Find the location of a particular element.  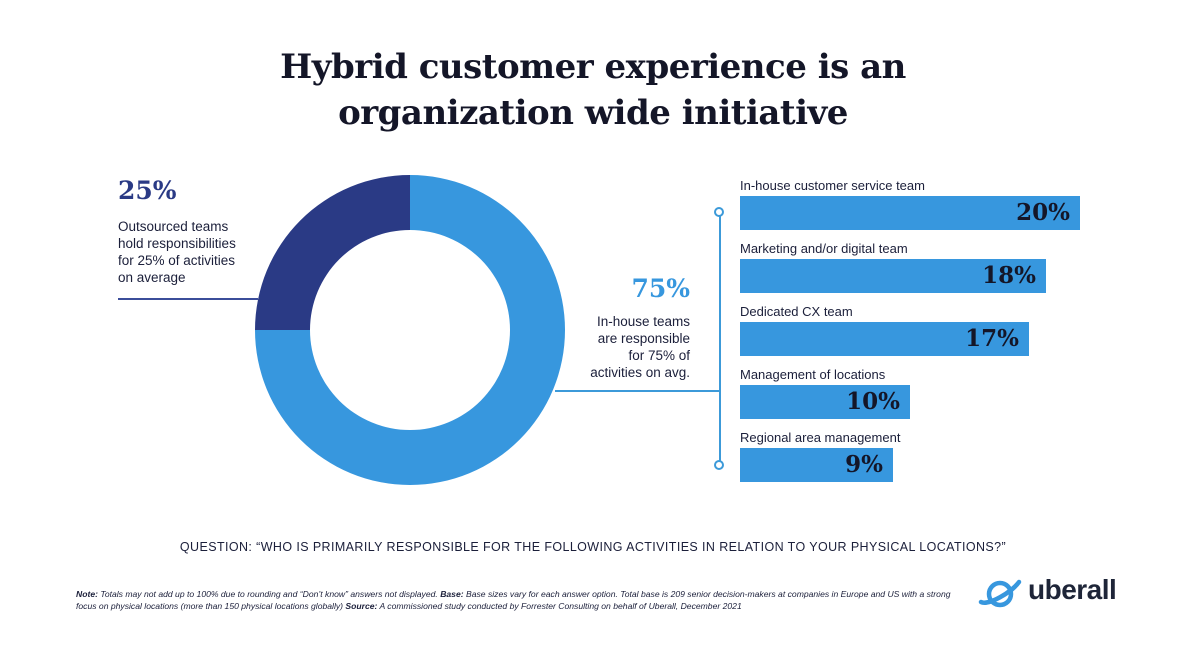

bar-value-label: 17% is located at coordinates (992, 338).